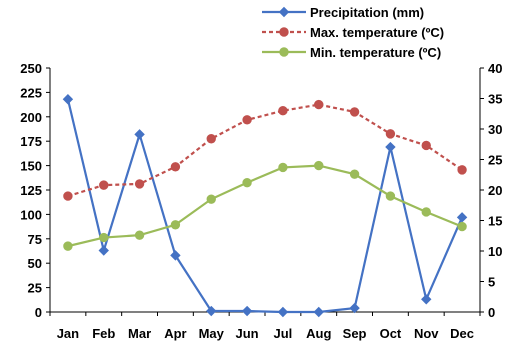  Describe the element at coordinates (391, 333) in the screenshot. I see `x-tick-label: Oct` at that location.